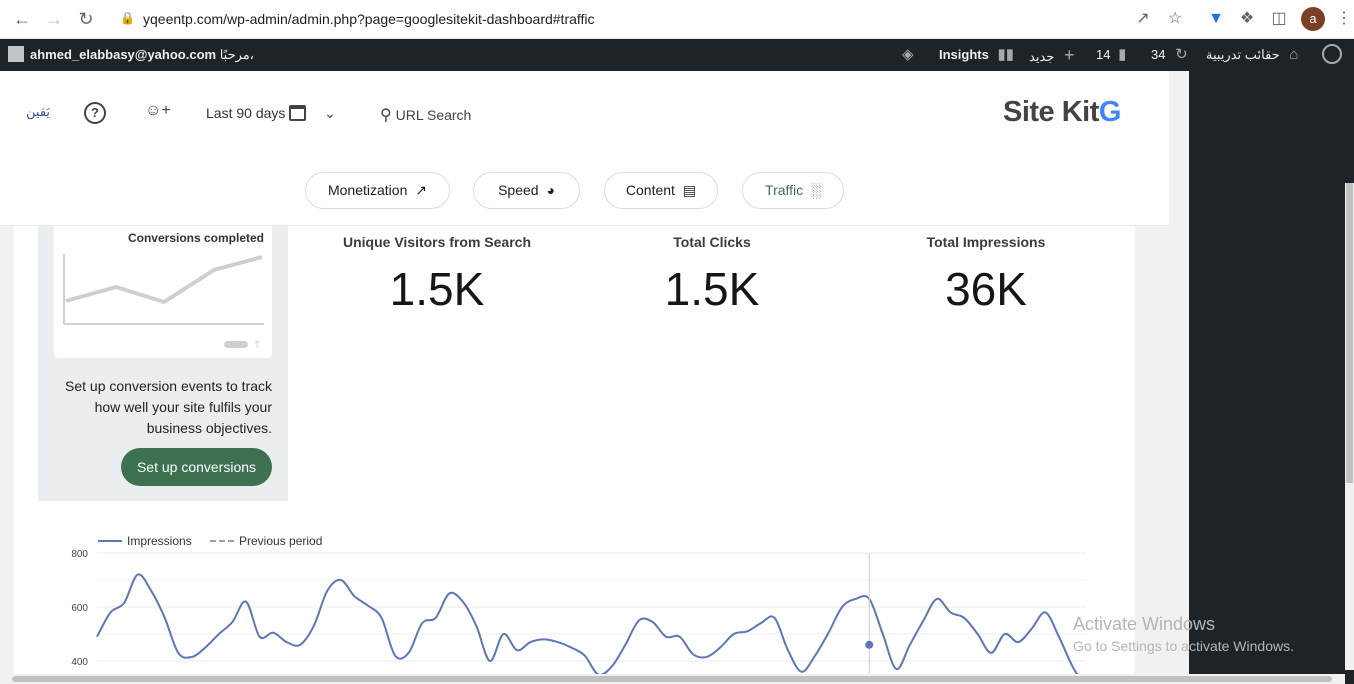 This screenshot has width=1354, height=684. Describe the element at coordinates (964, 54) in the screenshot. I see `insights-label: Insights` at that location.